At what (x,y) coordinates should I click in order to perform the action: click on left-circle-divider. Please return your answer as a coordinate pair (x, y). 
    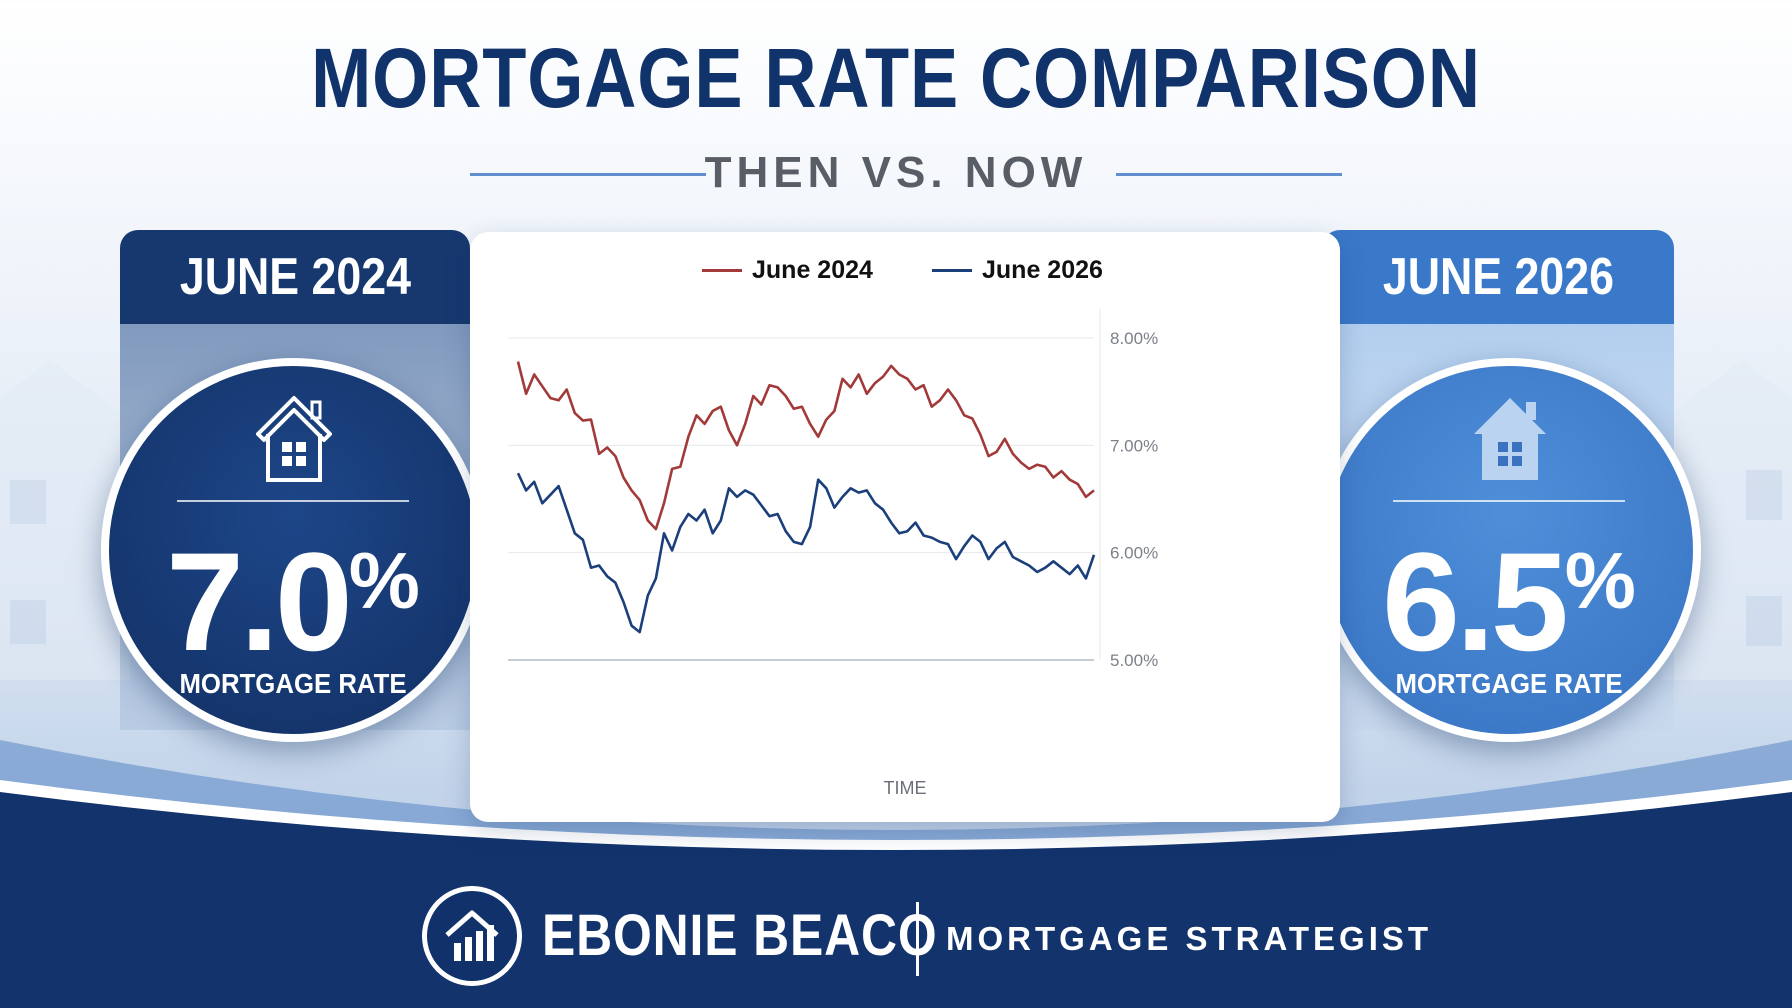
    Looking at the image, I should click on (293, 501).